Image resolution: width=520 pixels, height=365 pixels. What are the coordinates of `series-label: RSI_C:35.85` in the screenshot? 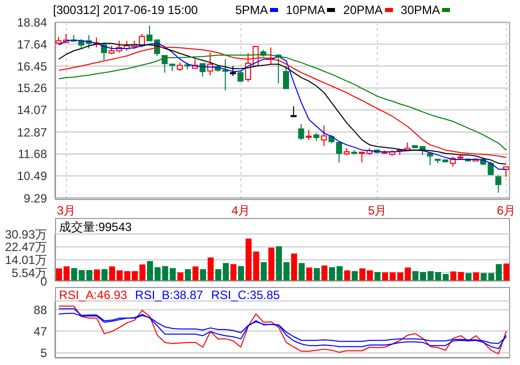 It's located at (245, 295).